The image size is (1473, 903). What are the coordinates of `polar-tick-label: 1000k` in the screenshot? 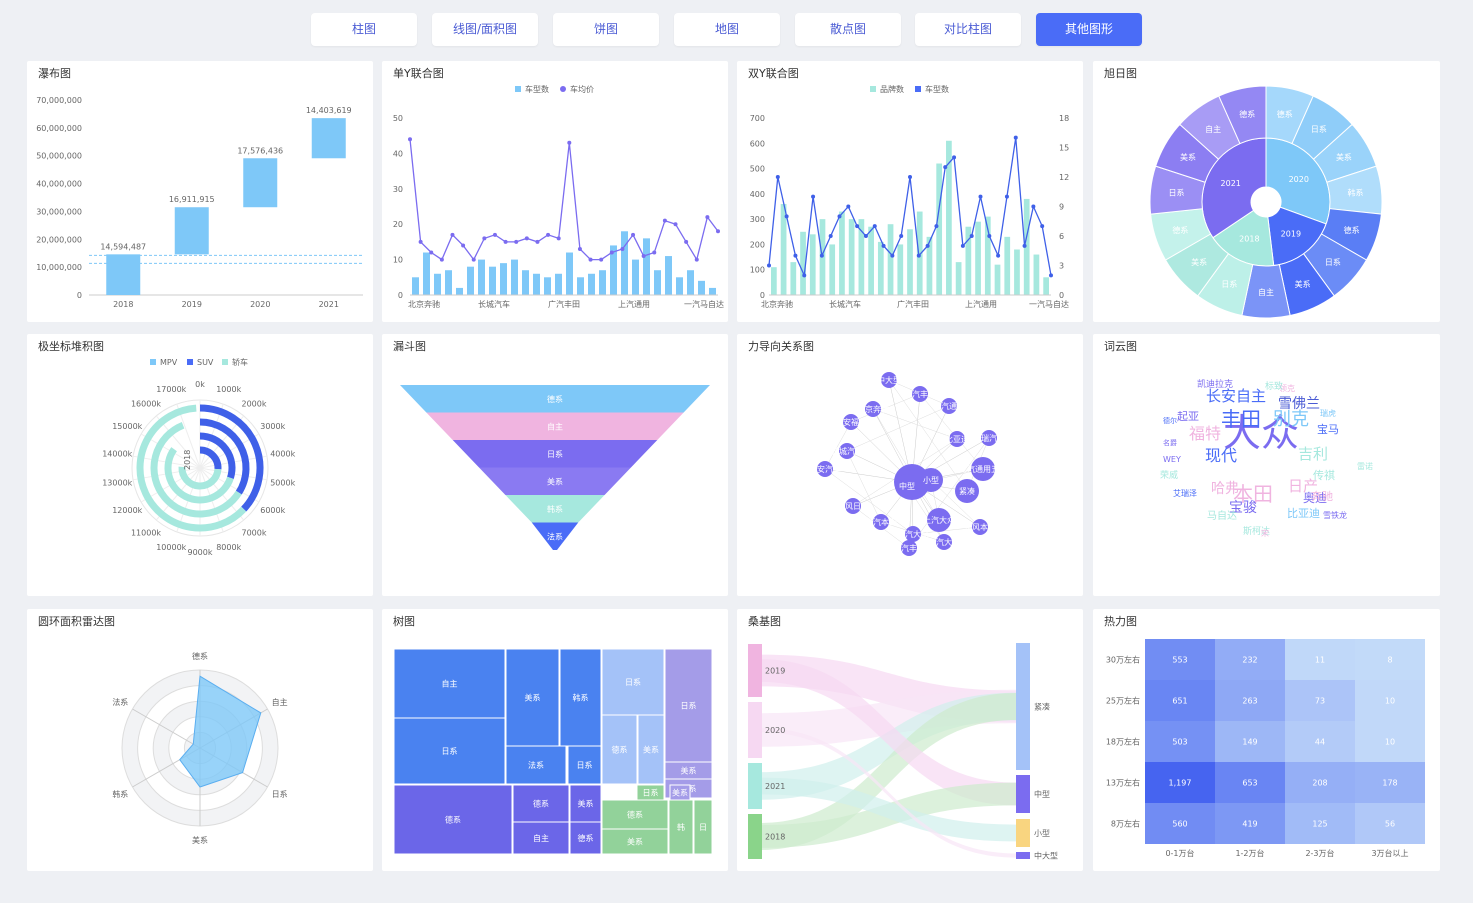 It's located at (228, 389).